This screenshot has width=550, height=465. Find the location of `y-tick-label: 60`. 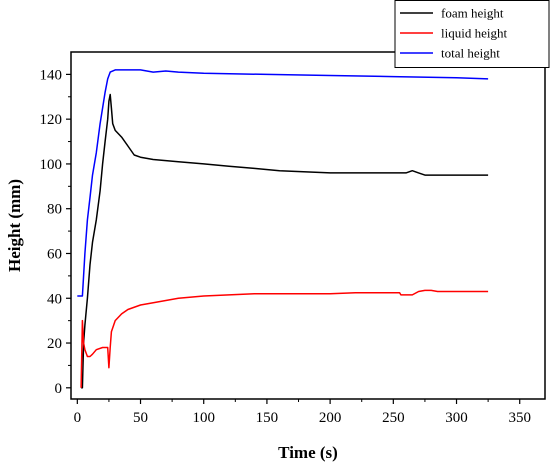

y-tick-label: 60 is located at coordinates (54, 254).